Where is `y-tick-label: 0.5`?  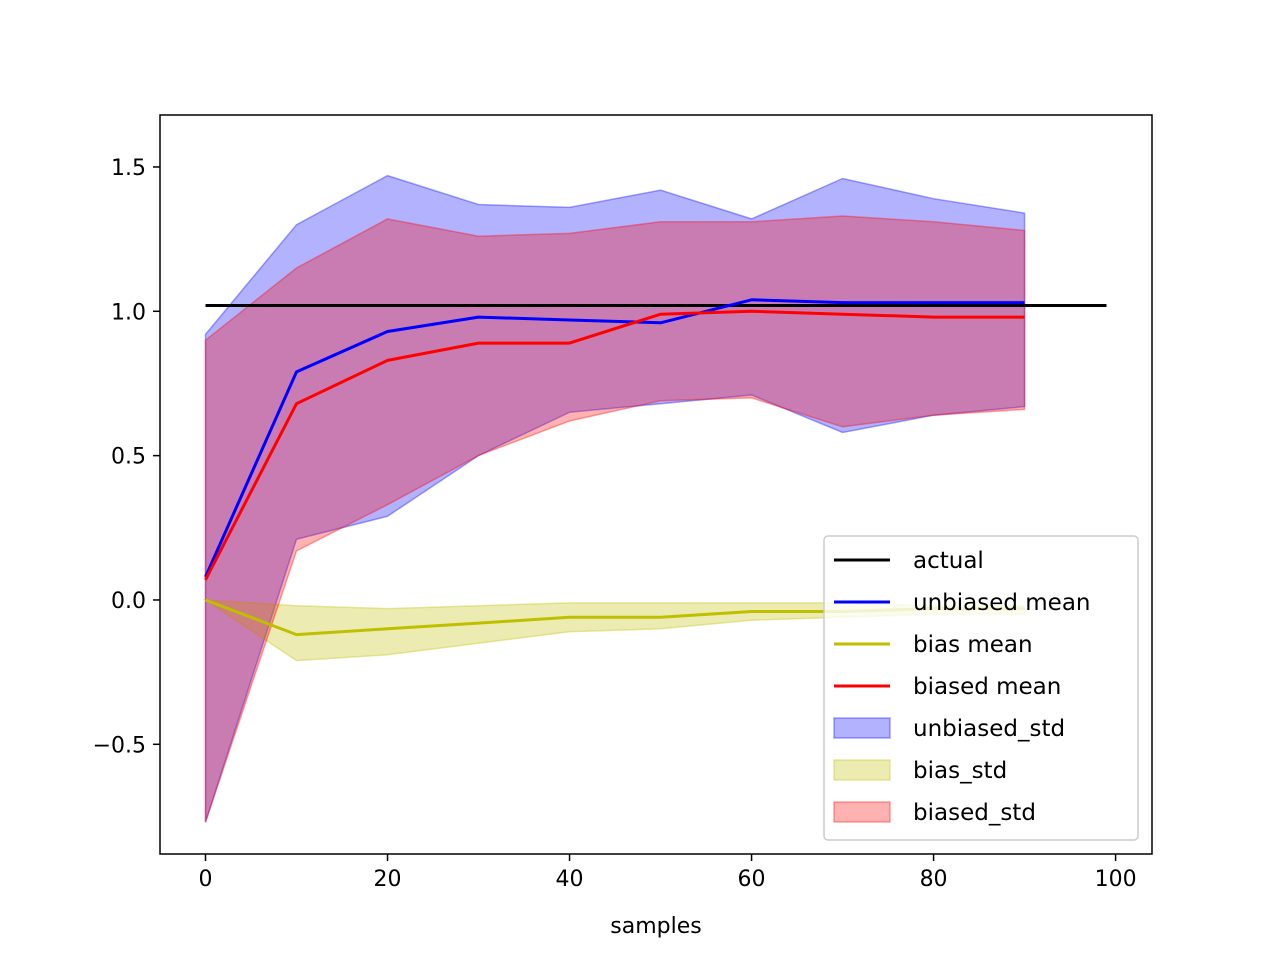
y-tick-label: 0.5 is located at coordinates (128, 457).